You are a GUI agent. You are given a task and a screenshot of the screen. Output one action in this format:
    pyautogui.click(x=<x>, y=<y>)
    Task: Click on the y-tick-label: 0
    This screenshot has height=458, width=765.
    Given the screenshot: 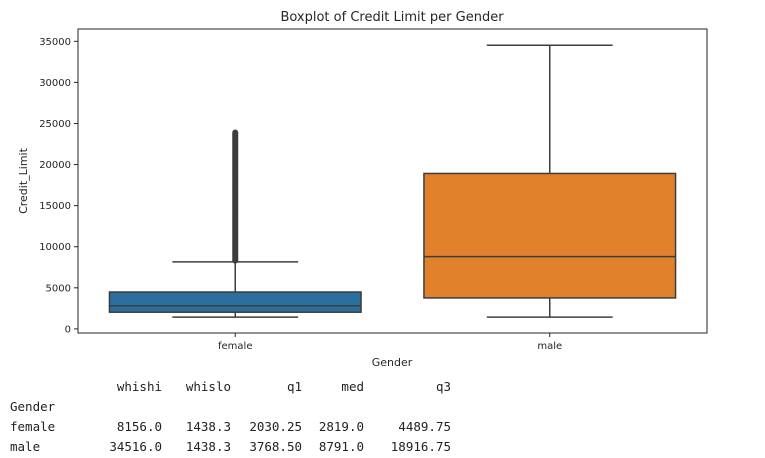 What is the action you would take?
    pyautogui.click(x=68, y=329)
    